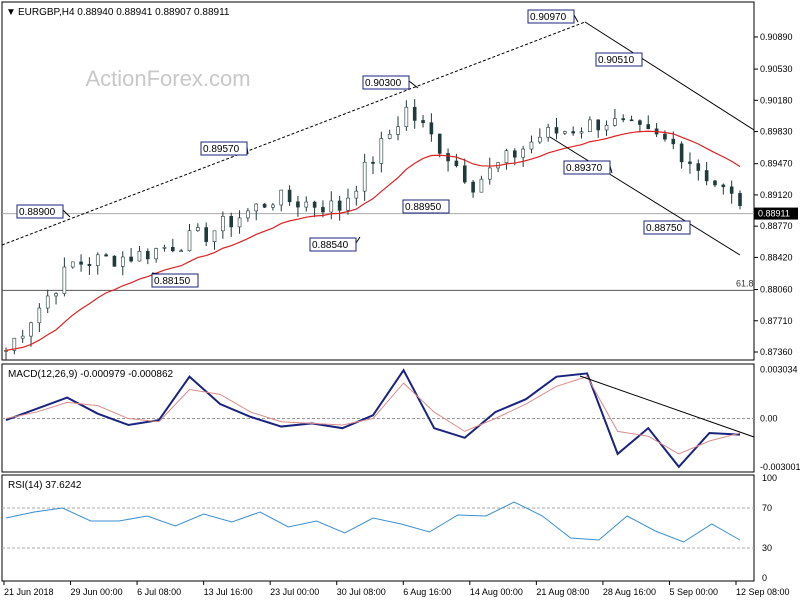 The width and height of the screenshot is (800, 605). Describe the element at coordinates (776, 69) in the screenshot. I see `price-y-tick-label: 0.90530` at that location.